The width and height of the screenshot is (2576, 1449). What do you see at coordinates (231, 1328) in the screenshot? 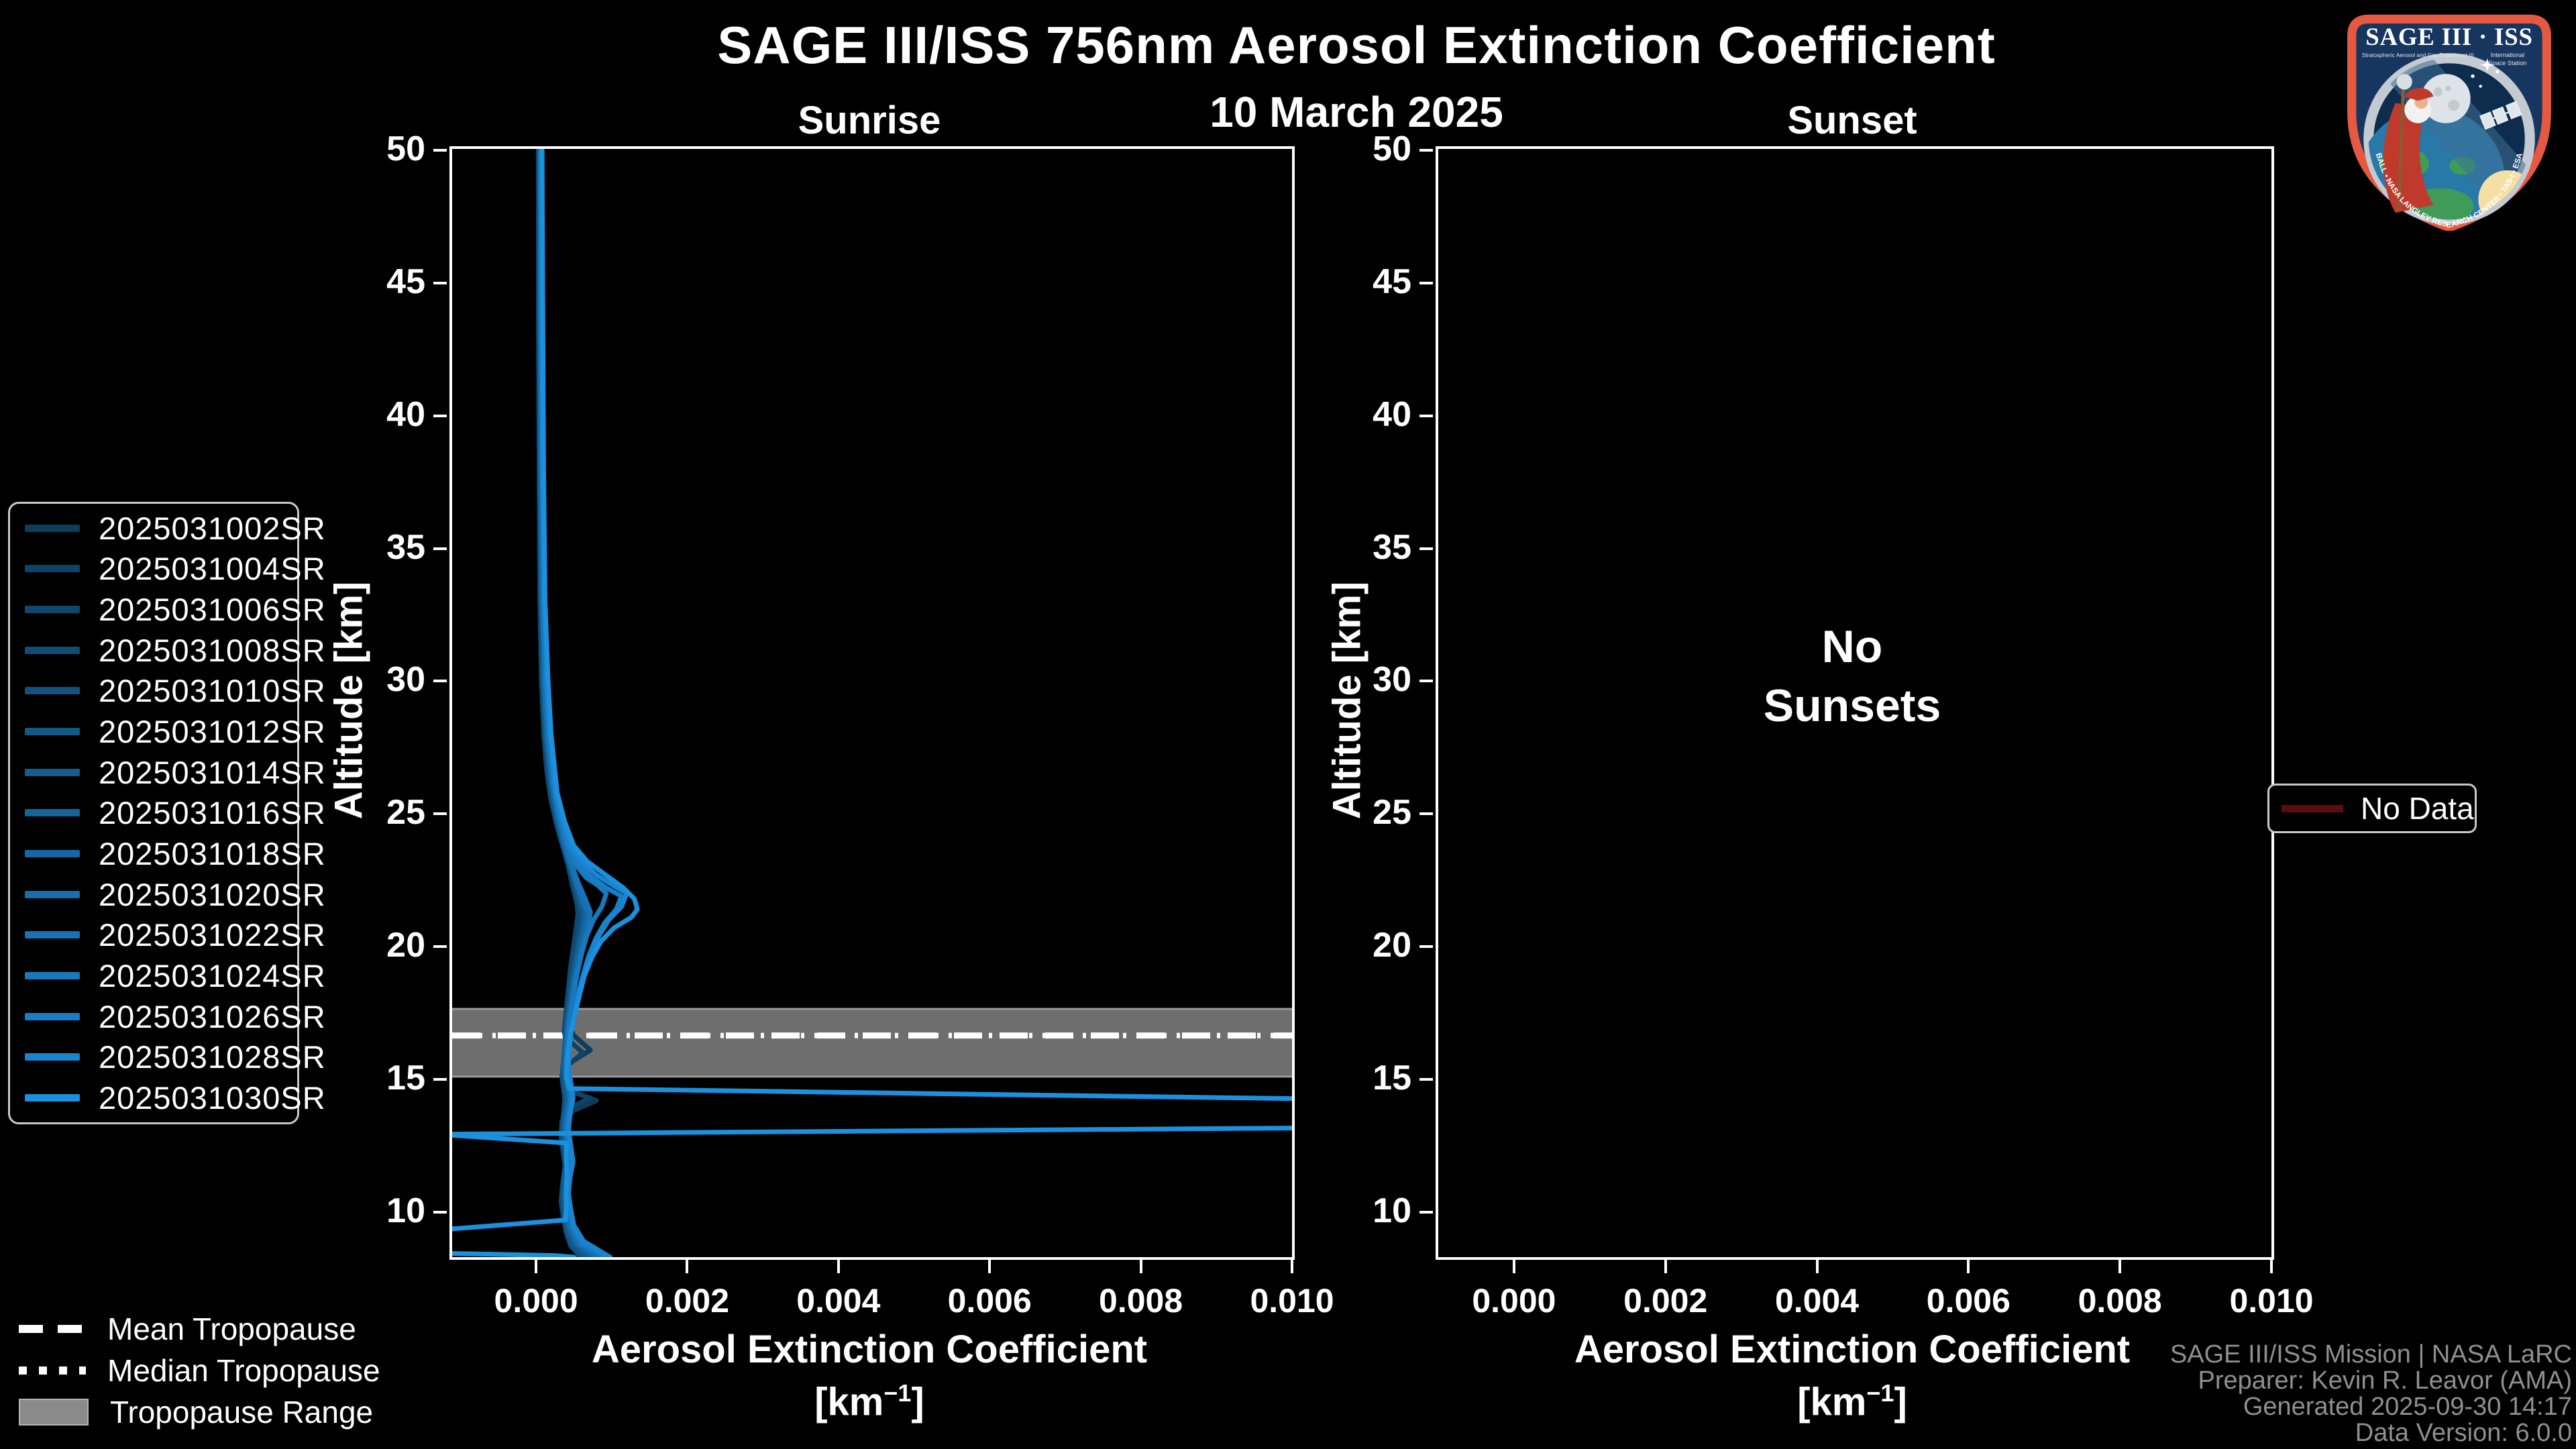
I see `mean-tropopause-label: Mean Tropopause` at bounding box center [231, 1328].